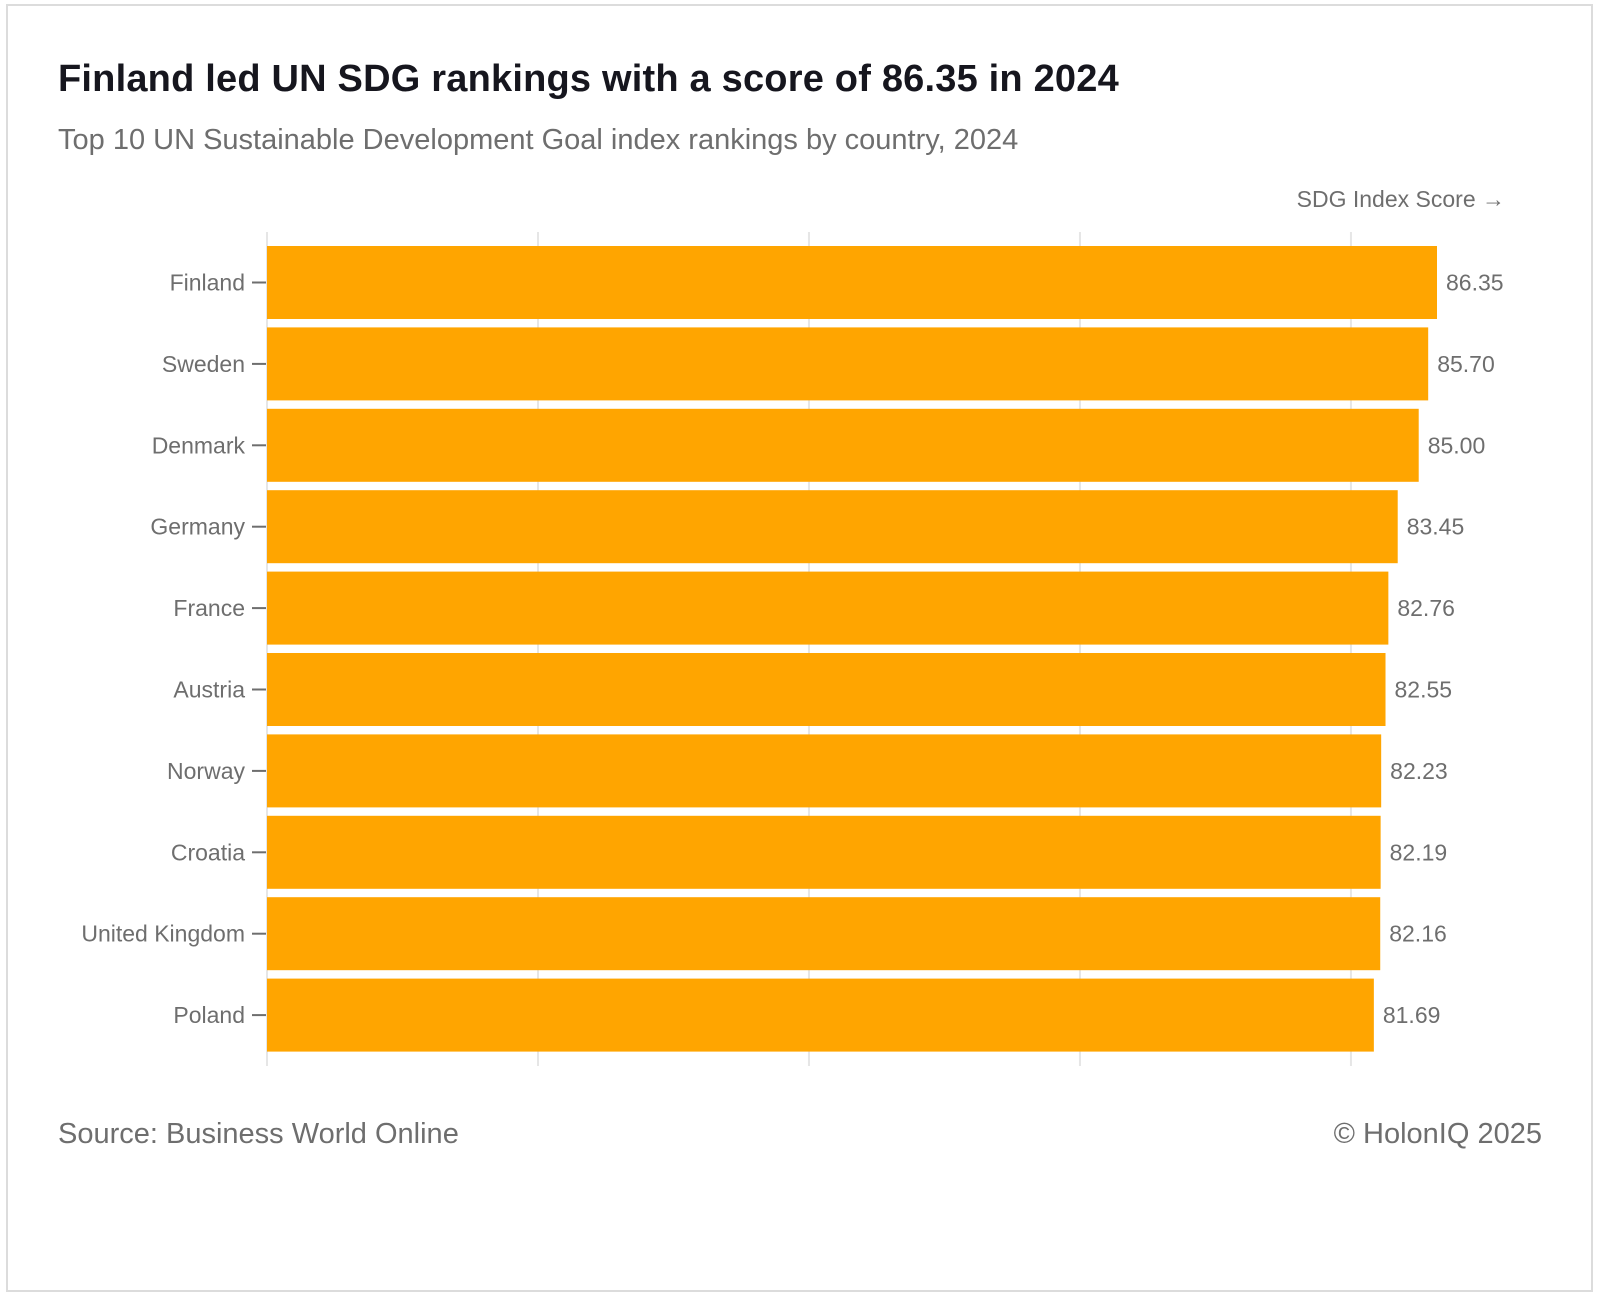 This screenshot has width=1600, height=1298. What do you see at coordinates (852, 282) in the screenshot?
I see `bar-finland` at bounding box center [852, 282].